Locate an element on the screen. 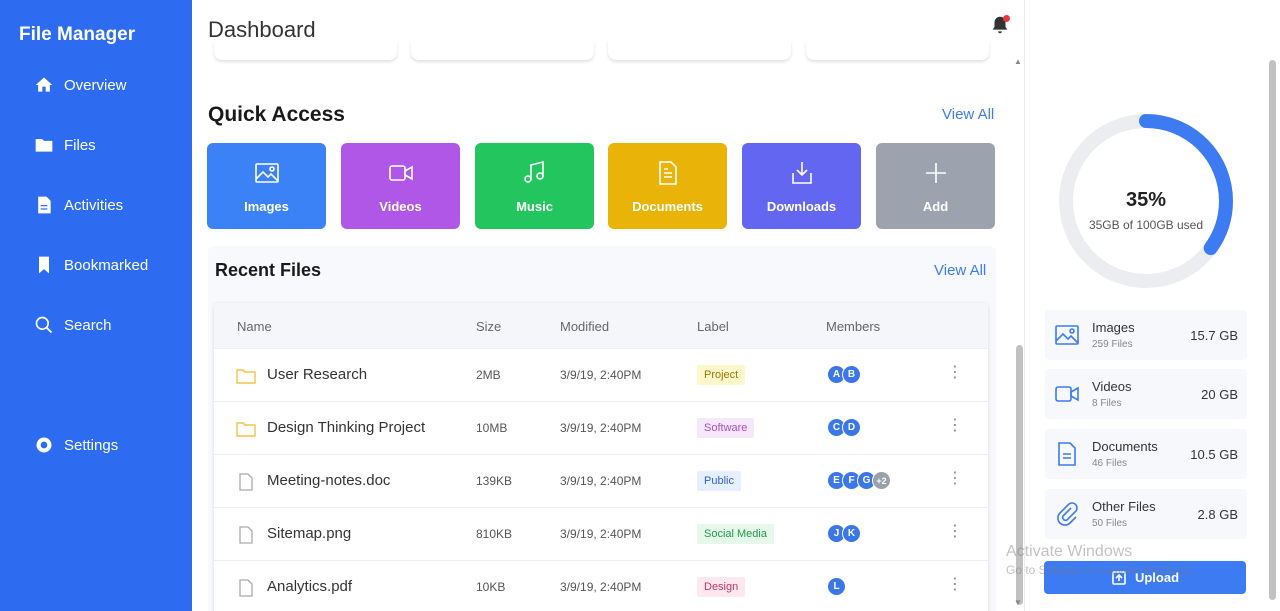  sidebar-item-search: Search is located at coordinates (73, 325).